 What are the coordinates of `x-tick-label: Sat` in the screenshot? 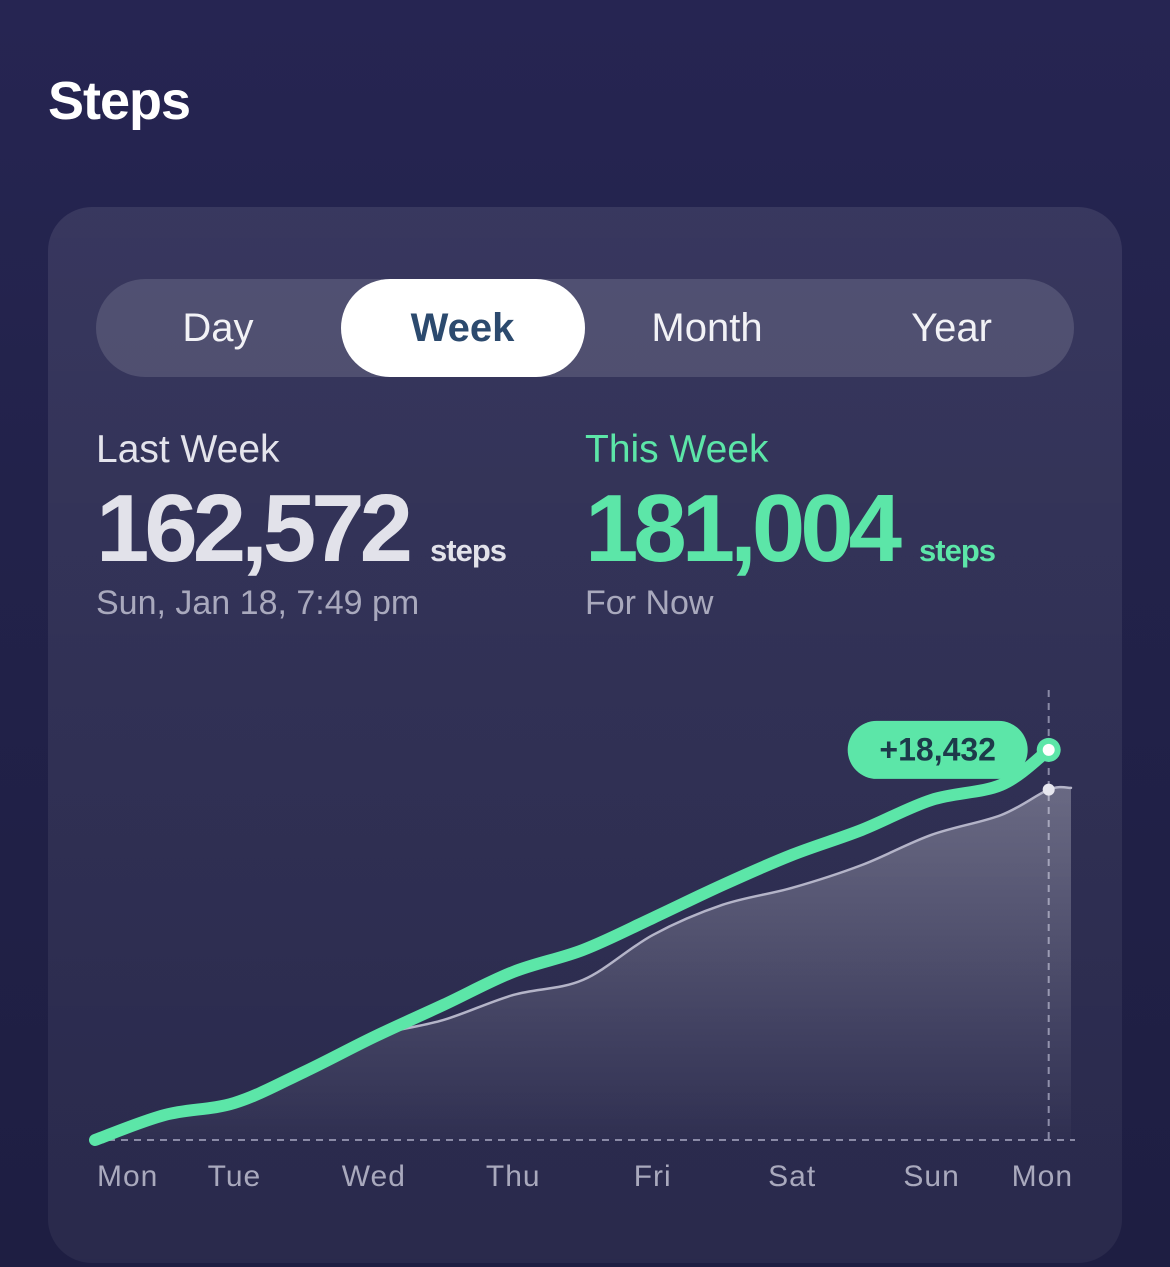 It's located at (792, 1176).